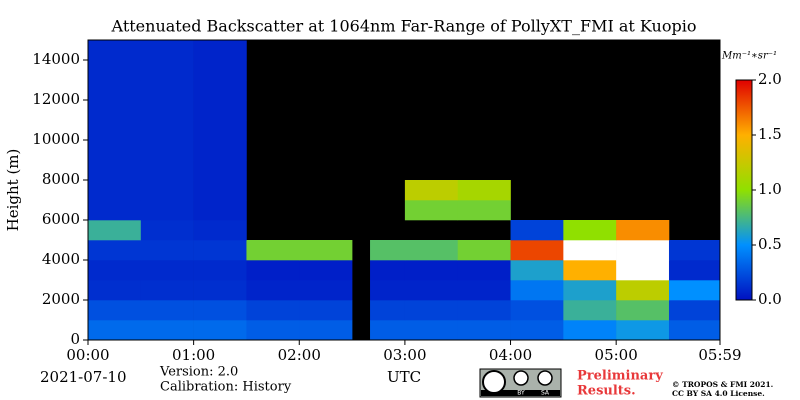 The height and width of the screenshot is (400, 800). What do you see at coordinates (545, 393) in the screenshot?
I see `badge-sa: SA` at bounding box center [545, 393].